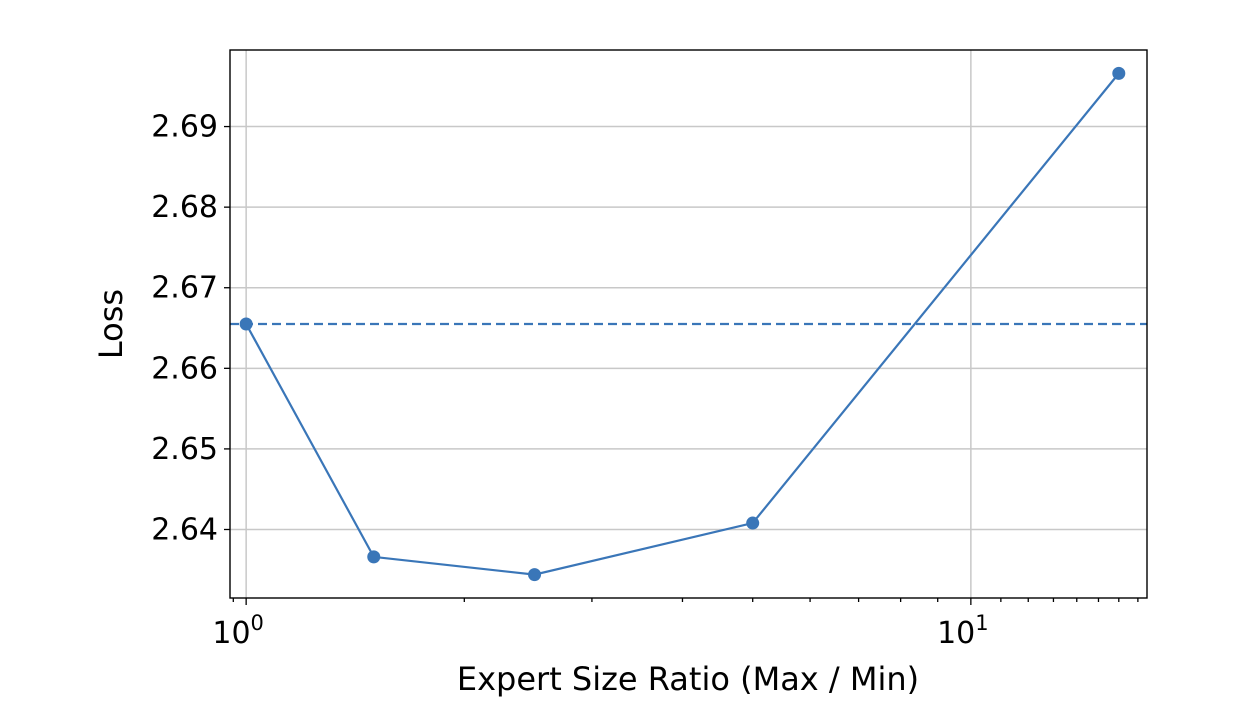 Image resolution: width=1246 pixels, height=720 pixels. What do you see at coordinates (184, 127) in the screenshot?
I see `y-tick-label: 2.69` at bounding box center [184, 127].